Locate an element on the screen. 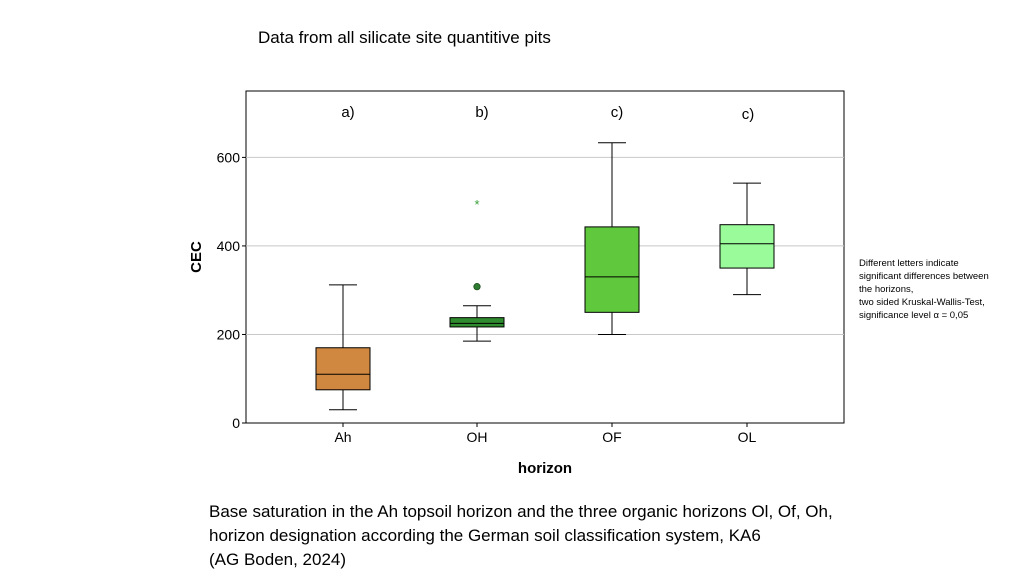 This screenshot has height=576, width=1024. note-line: significant differences between is located at coordinates (924, 276).